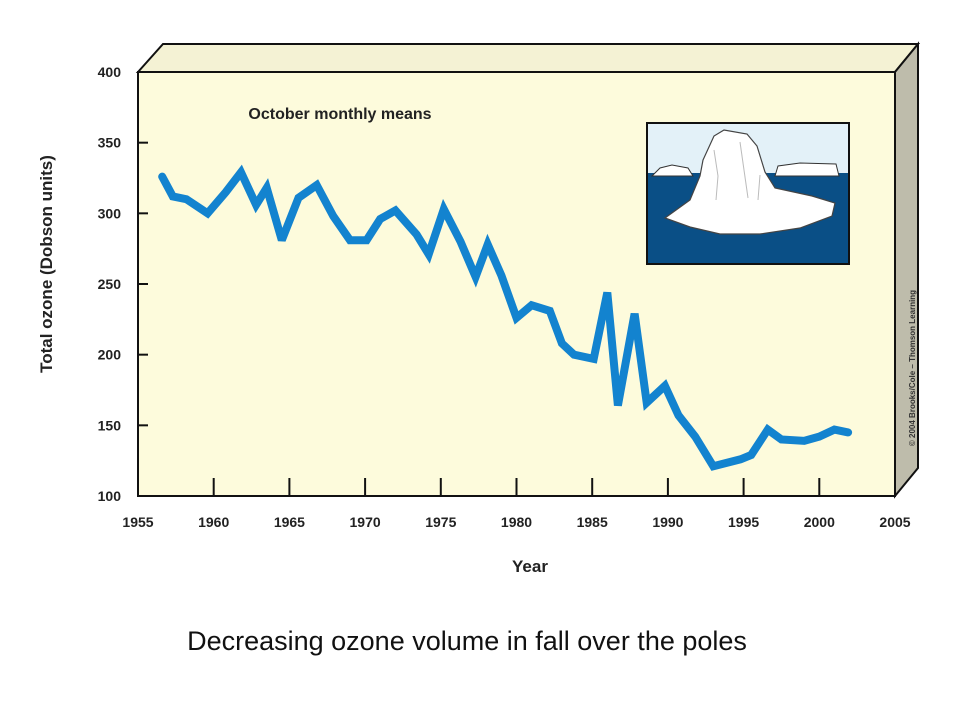  What do you see at coordinates (748, 193) in the screenshot?
I see `iceberg-illustration` at bounding box center [748, 193].